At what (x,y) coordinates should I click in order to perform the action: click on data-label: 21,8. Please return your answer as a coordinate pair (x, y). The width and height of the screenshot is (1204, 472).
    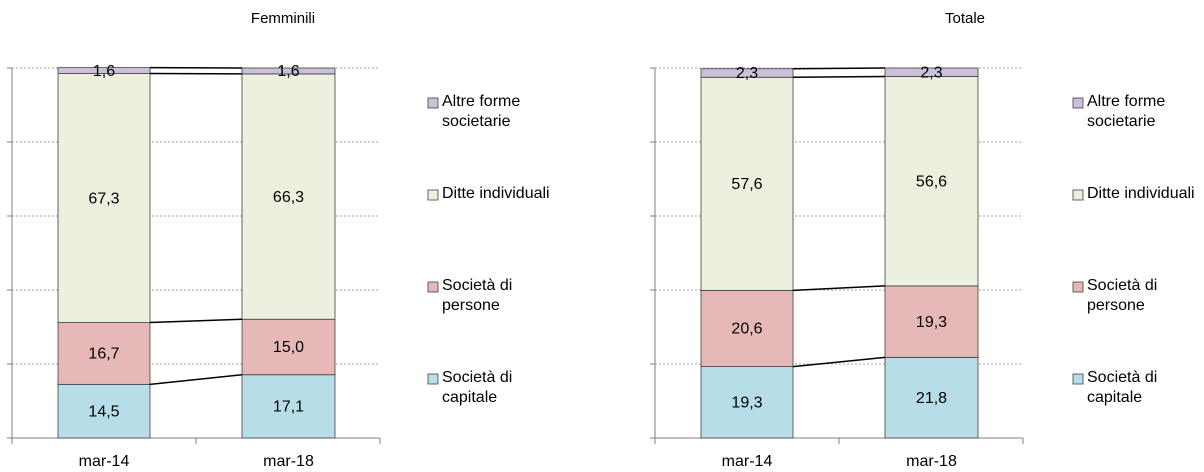
    Looking at the image, I should click on (931, 398).